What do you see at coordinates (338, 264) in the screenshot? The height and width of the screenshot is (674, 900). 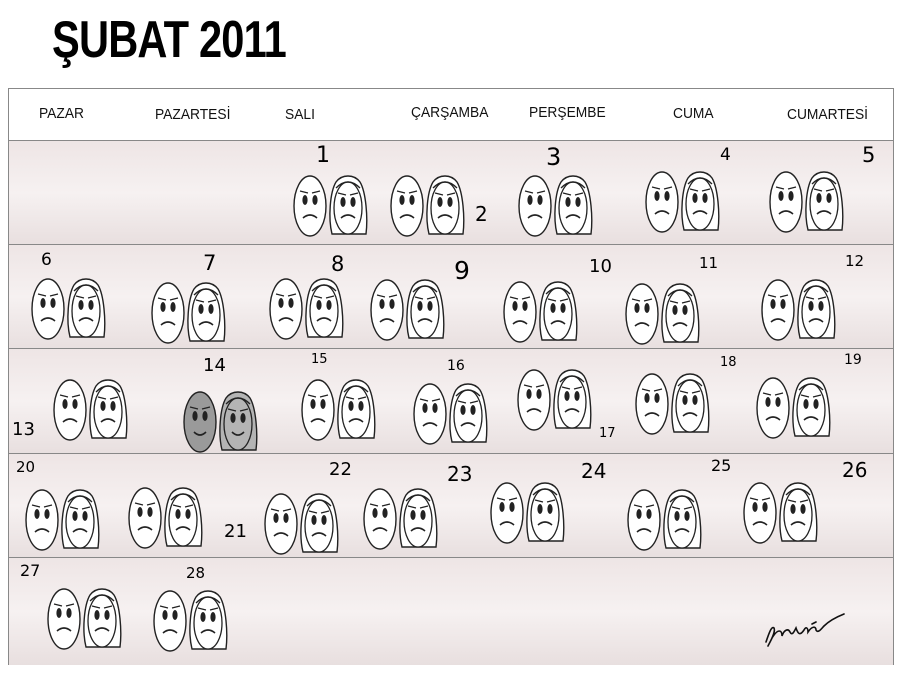 I see `date-number: 8` at bounding box center [338, 264].